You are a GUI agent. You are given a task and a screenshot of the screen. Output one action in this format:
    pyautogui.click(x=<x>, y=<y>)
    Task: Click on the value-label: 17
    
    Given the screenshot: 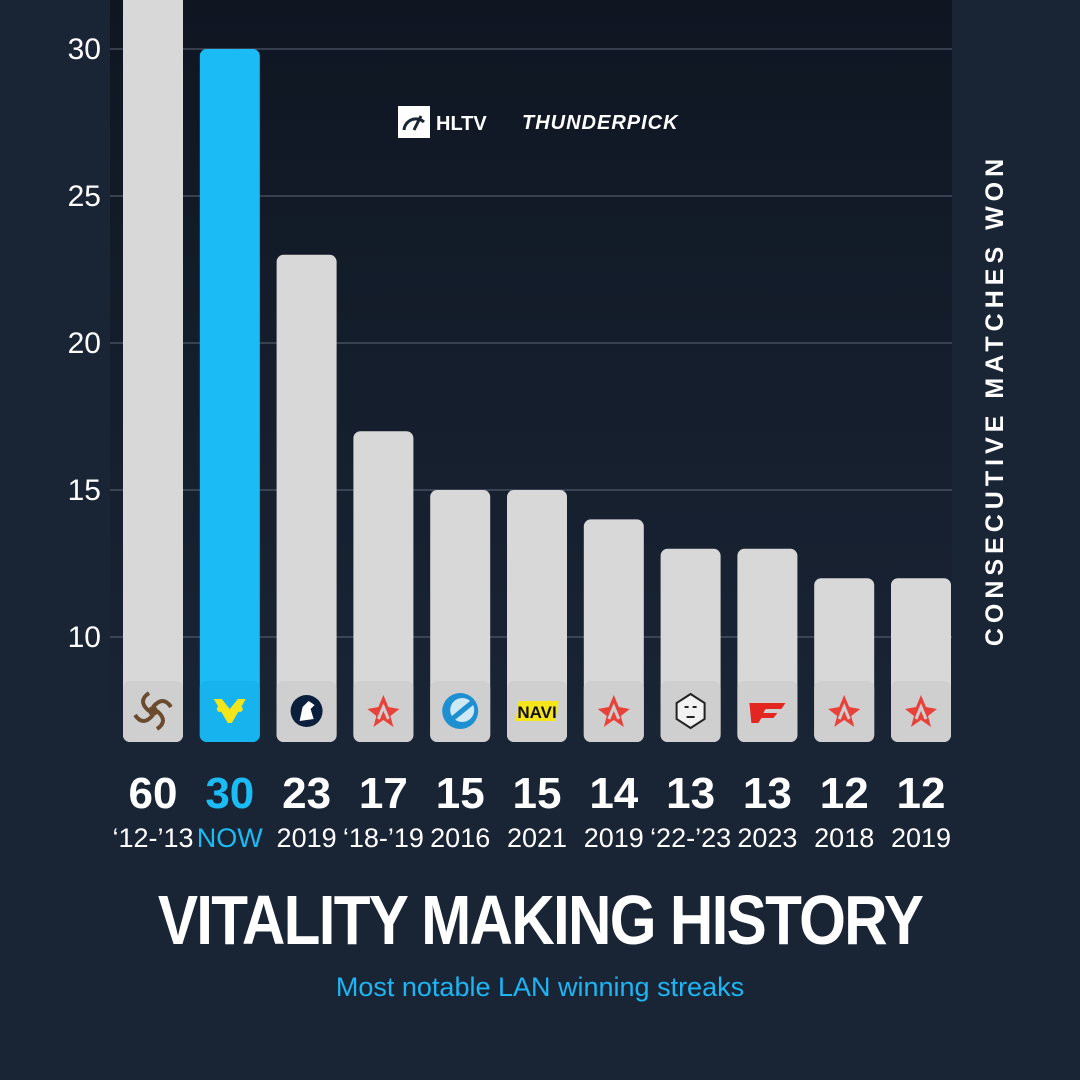 What is the action you would take?
    pyautogui.click(x=383, y=793)
    